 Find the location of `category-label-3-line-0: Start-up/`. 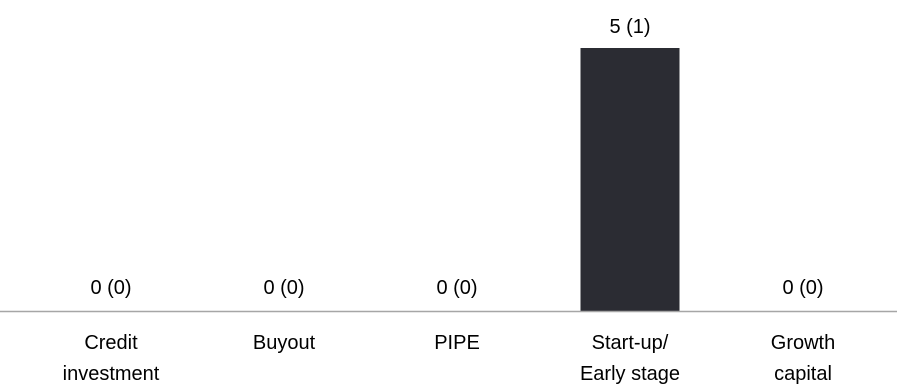

category-label-3-line-0: Start-up/ is located at coordinates (630, 343).